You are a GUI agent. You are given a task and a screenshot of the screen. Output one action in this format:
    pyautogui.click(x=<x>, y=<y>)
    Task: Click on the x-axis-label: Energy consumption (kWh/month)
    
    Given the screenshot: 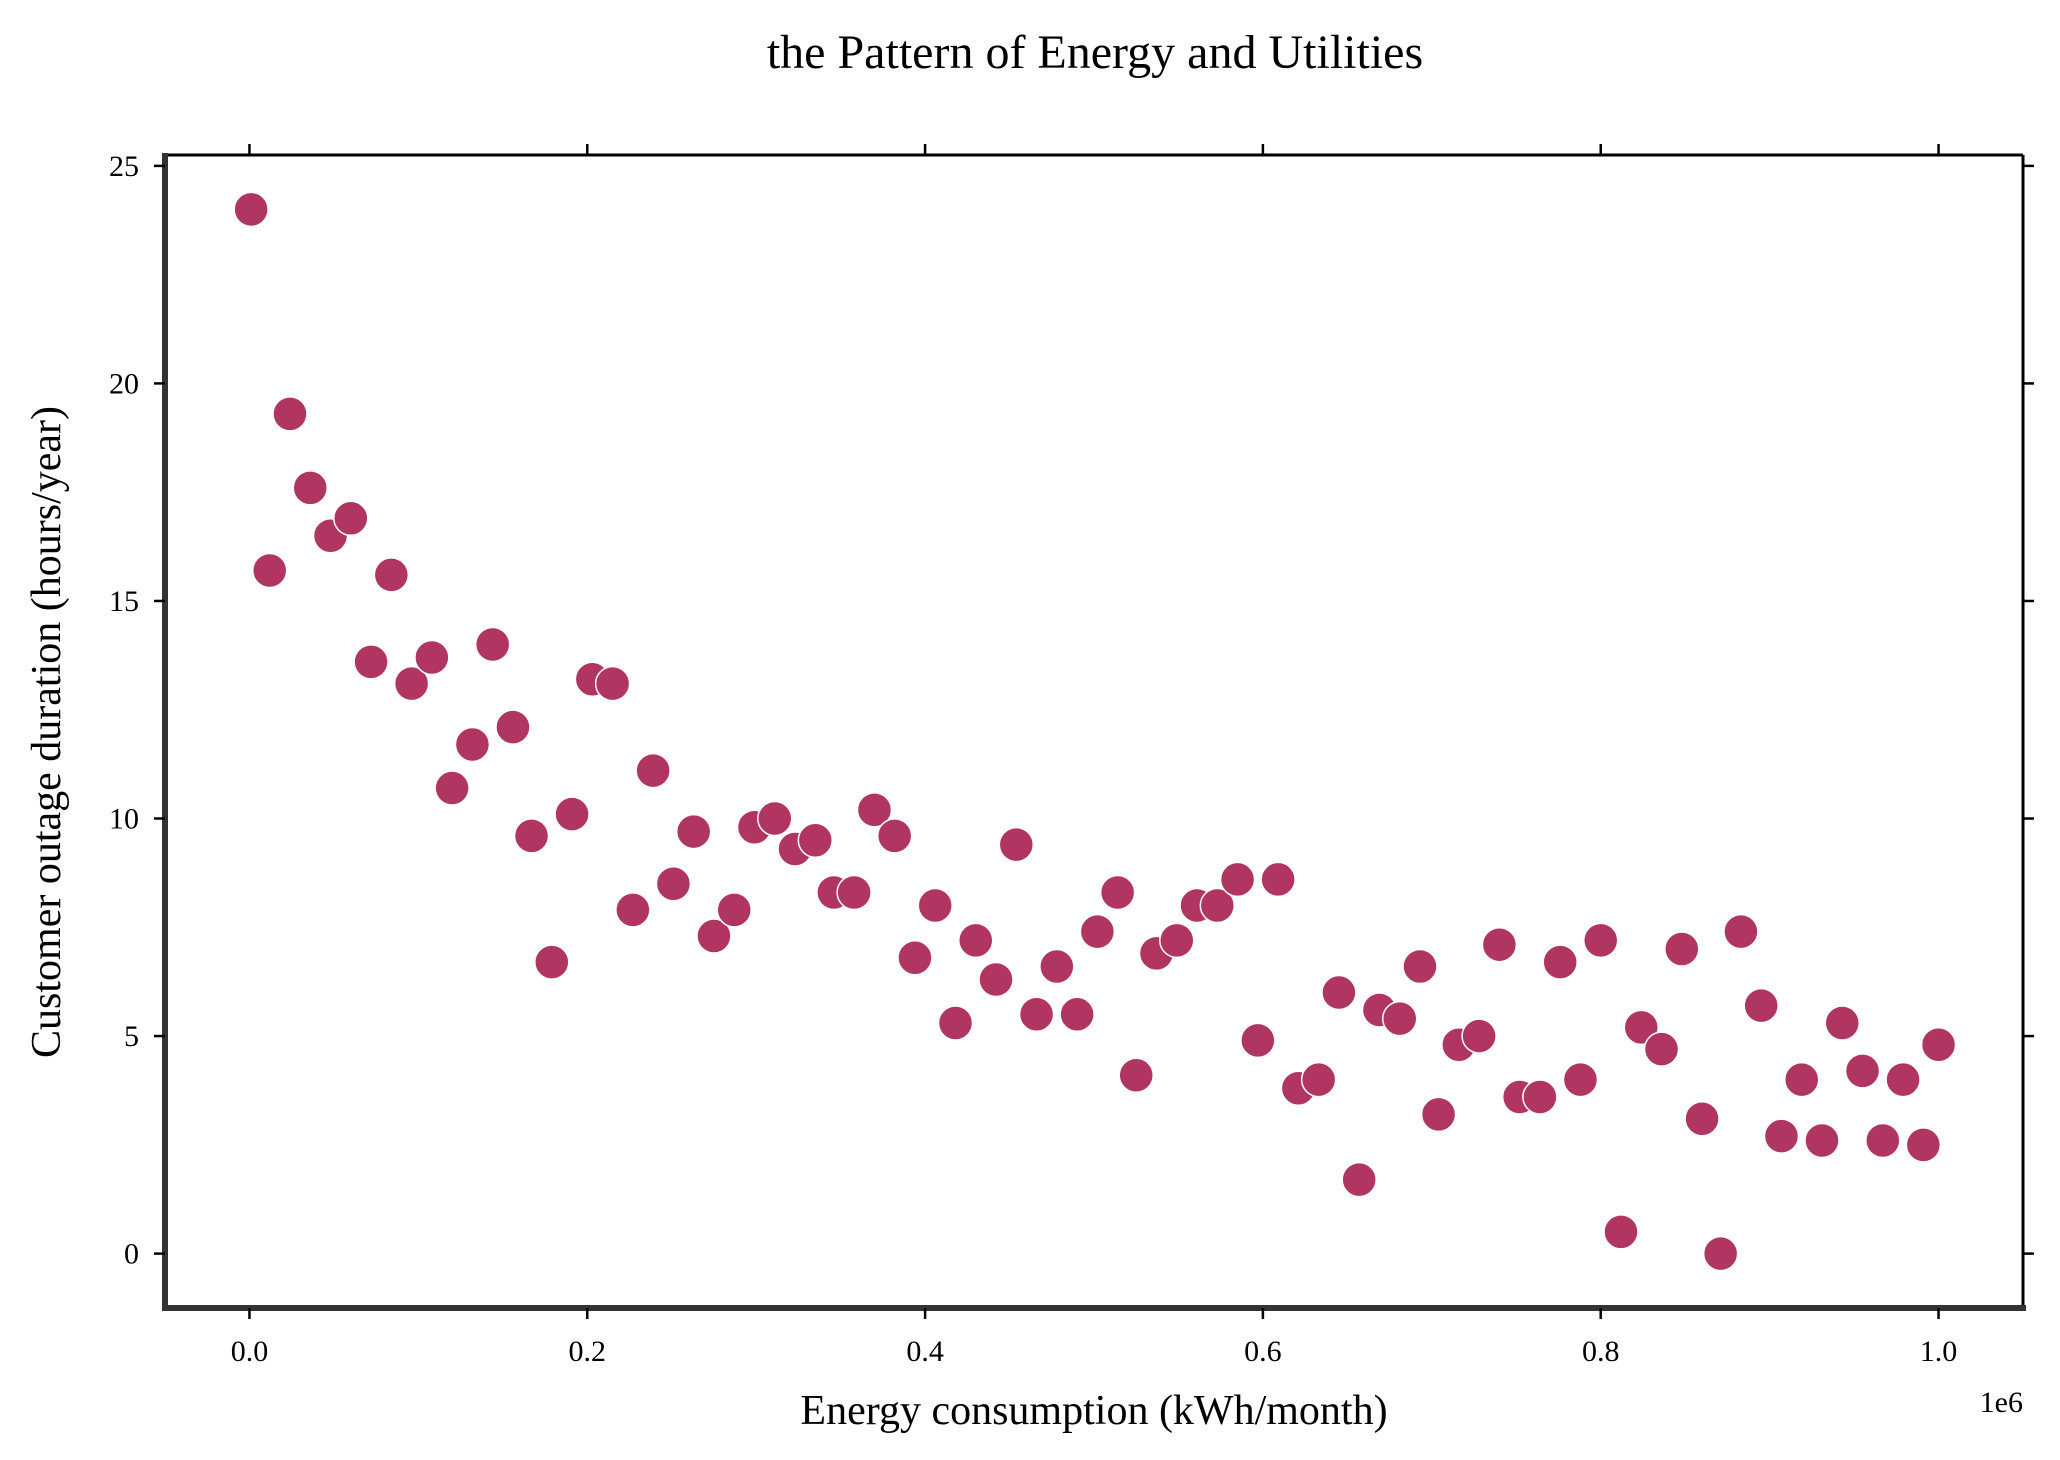 What is the action you would take?
    pyautogui.click(x=1093, y=1411)
    